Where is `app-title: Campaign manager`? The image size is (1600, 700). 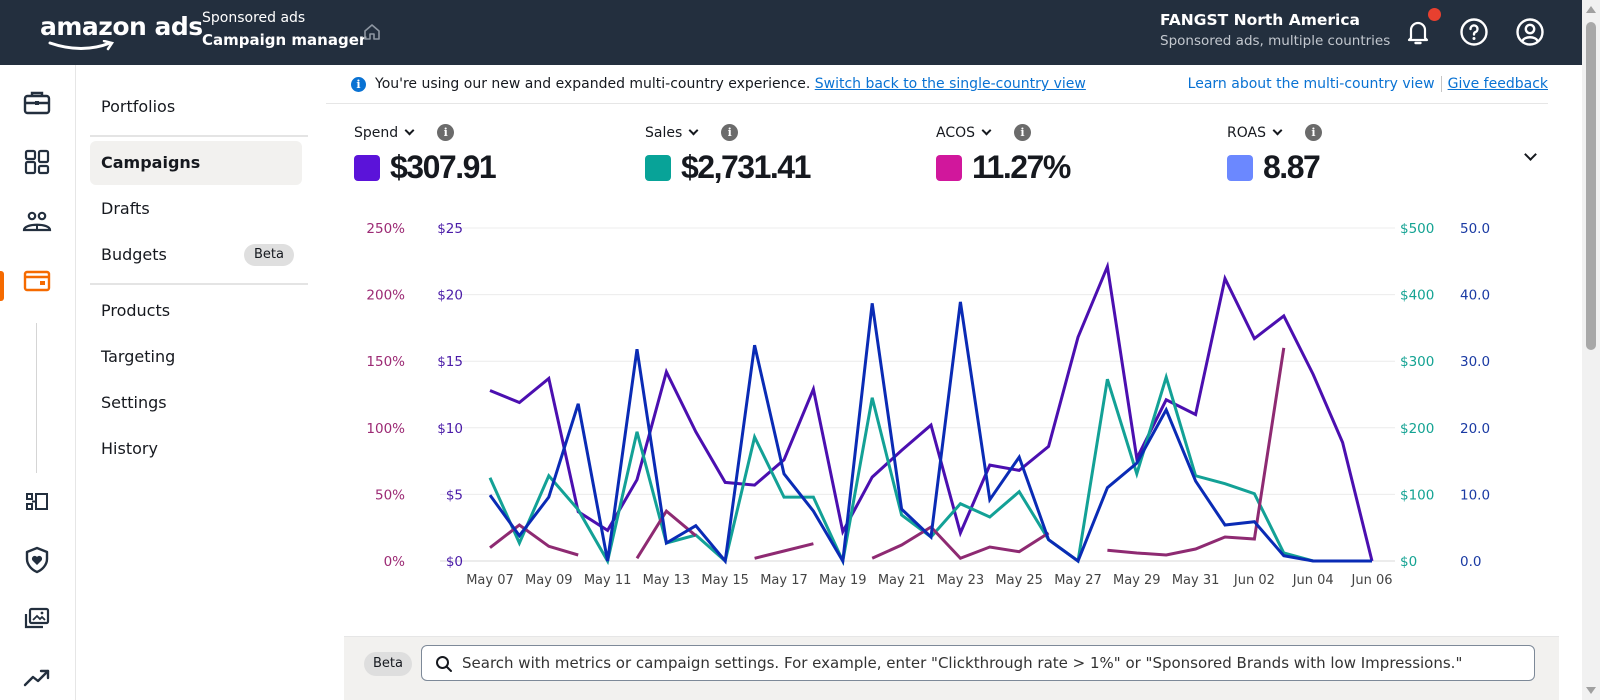
app-title: Campaign manager is located at coordinates (284, 40).